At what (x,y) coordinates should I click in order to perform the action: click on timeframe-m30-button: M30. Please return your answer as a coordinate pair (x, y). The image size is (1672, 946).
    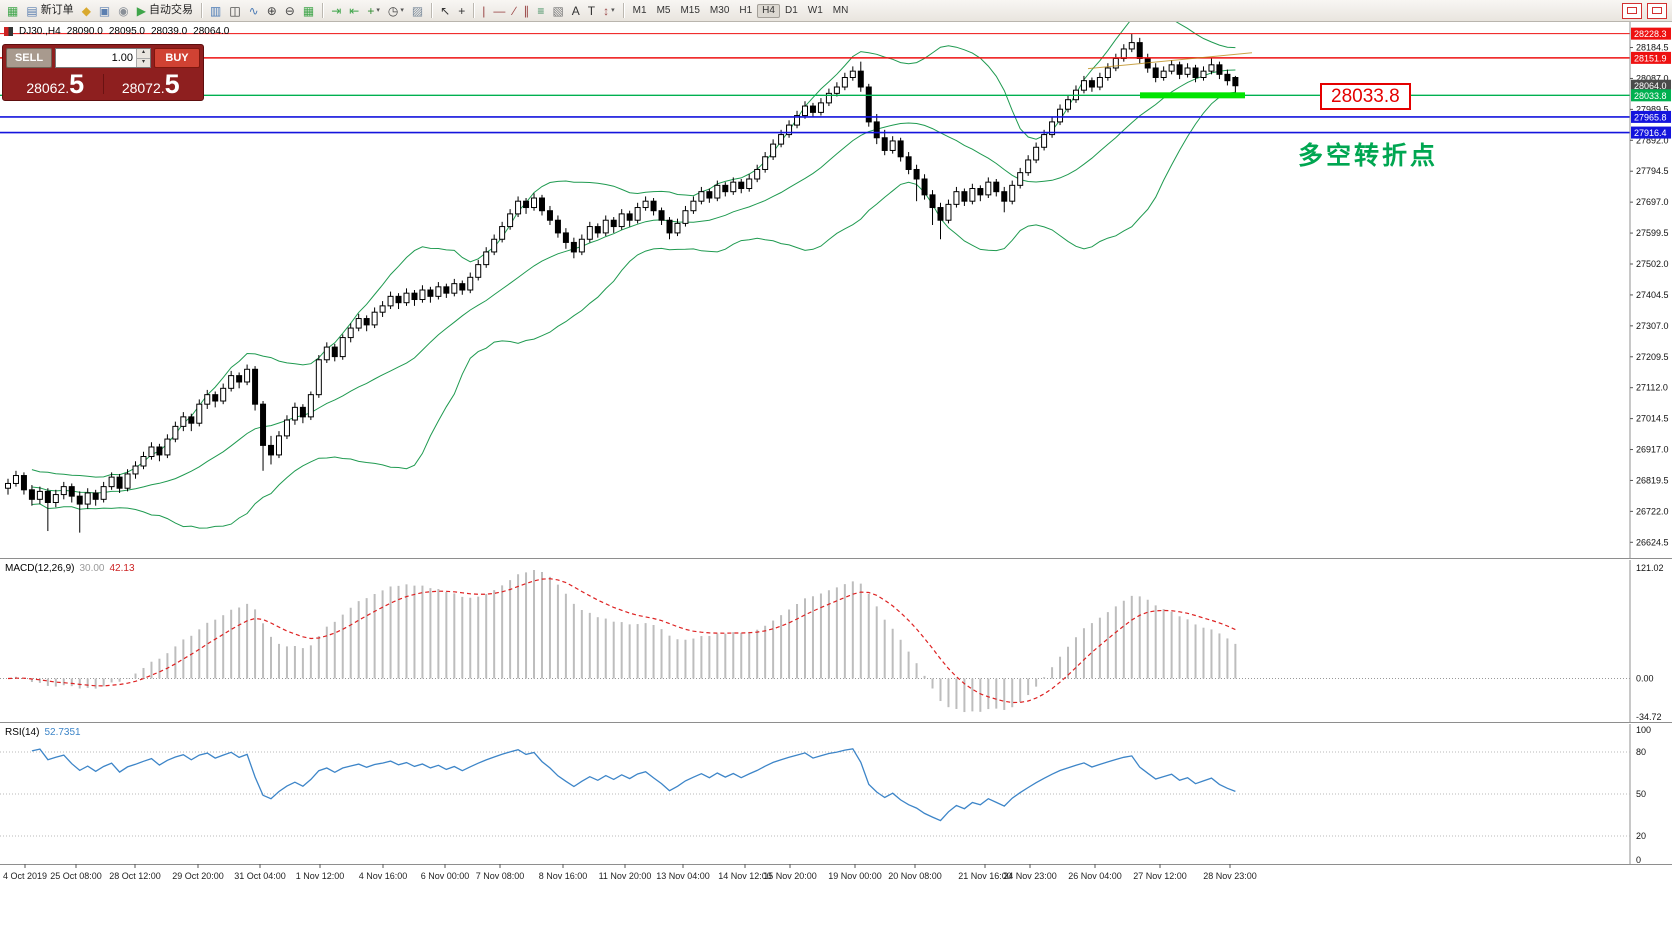
    Looking at the image, I should click on (719, 10).